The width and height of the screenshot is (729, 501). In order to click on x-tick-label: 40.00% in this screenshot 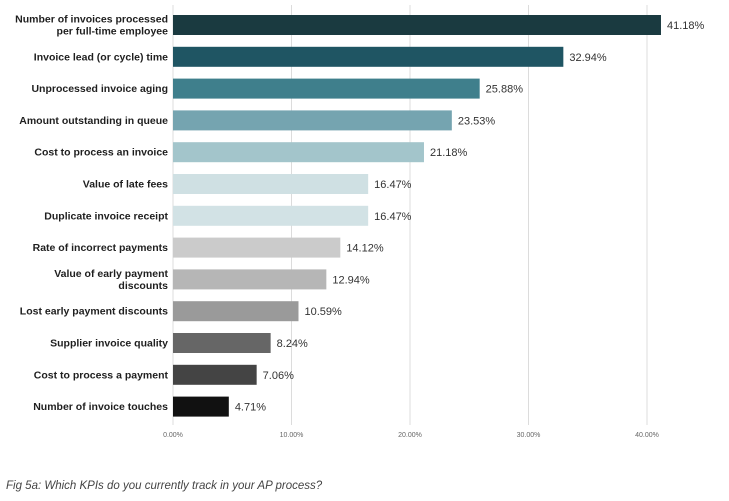, I will do `click(647, 435)`.